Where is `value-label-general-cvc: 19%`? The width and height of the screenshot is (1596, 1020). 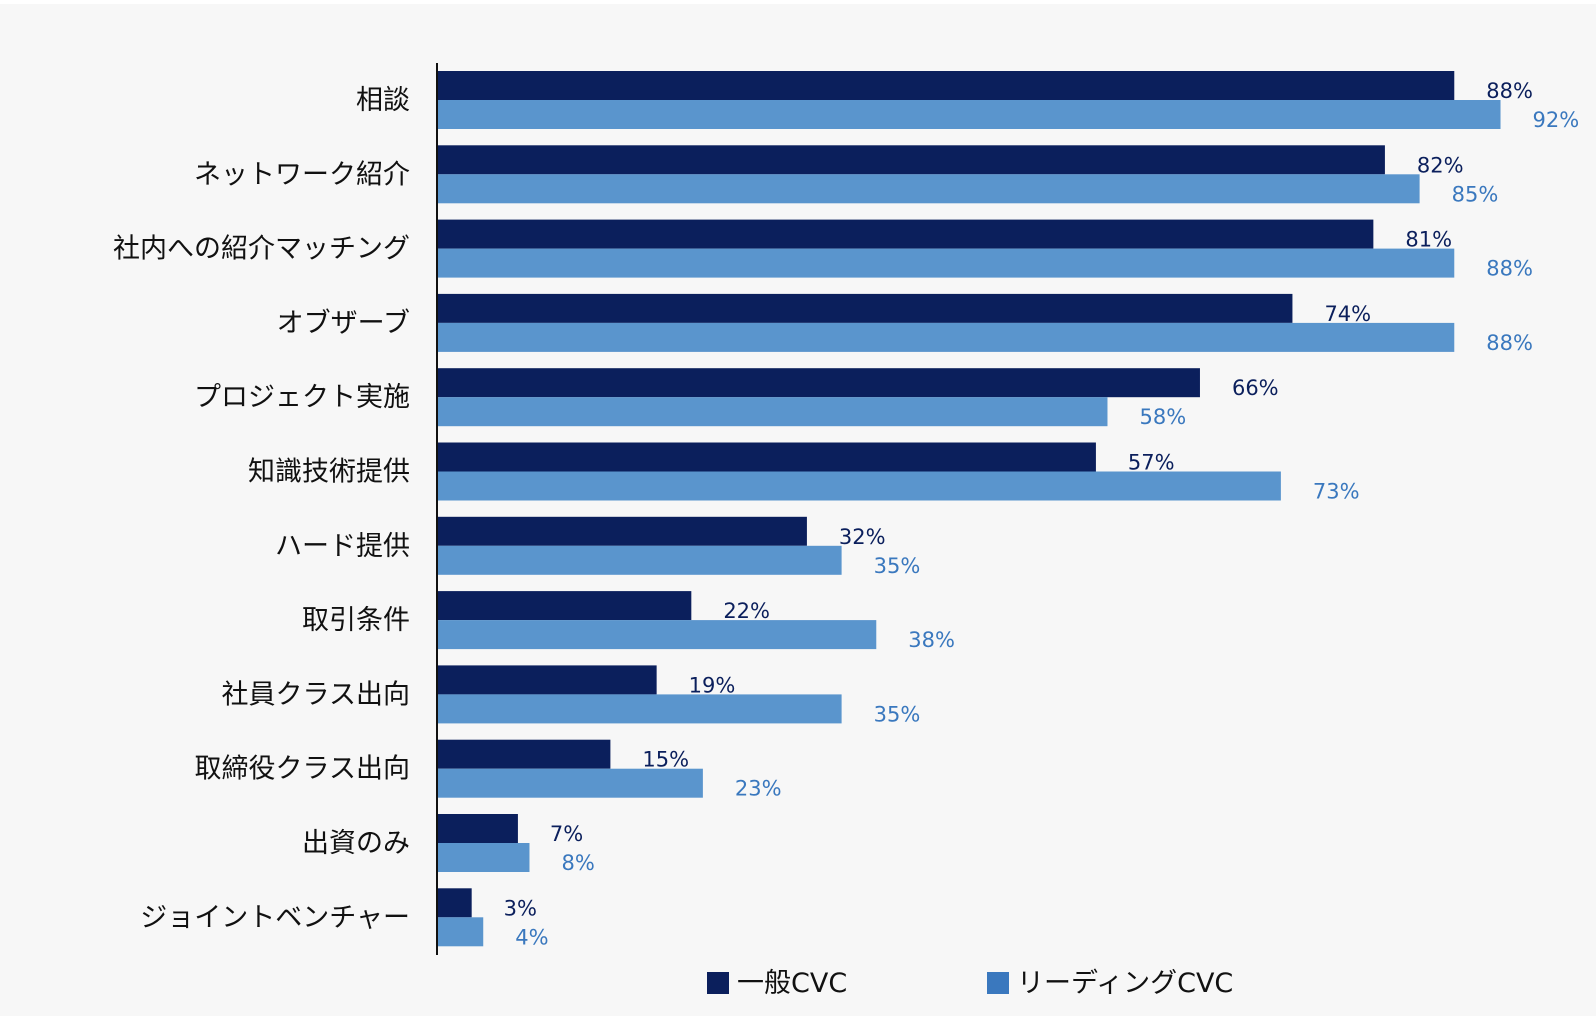
value-label-general-cvc: 19% is located at coordinates (712, 685).